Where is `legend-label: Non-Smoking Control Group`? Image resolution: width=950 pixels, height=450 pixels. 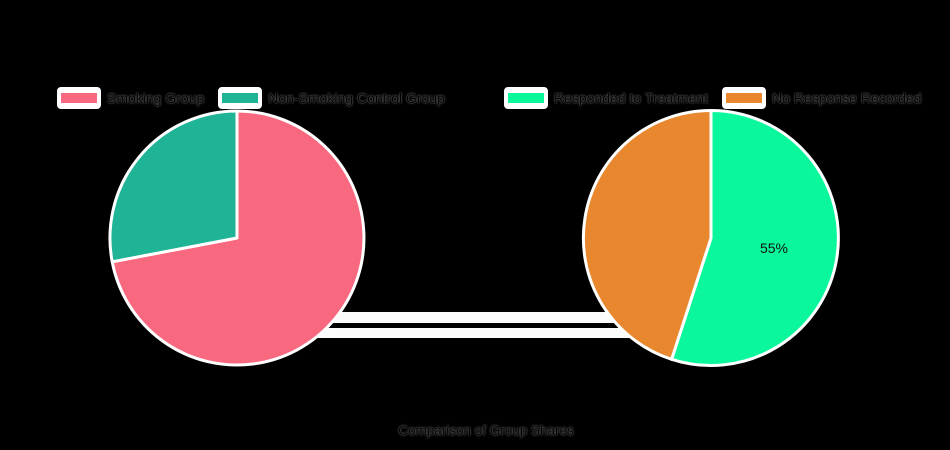 legend-label: Non-Smoking Control Group is located at coordinates (356, 98).